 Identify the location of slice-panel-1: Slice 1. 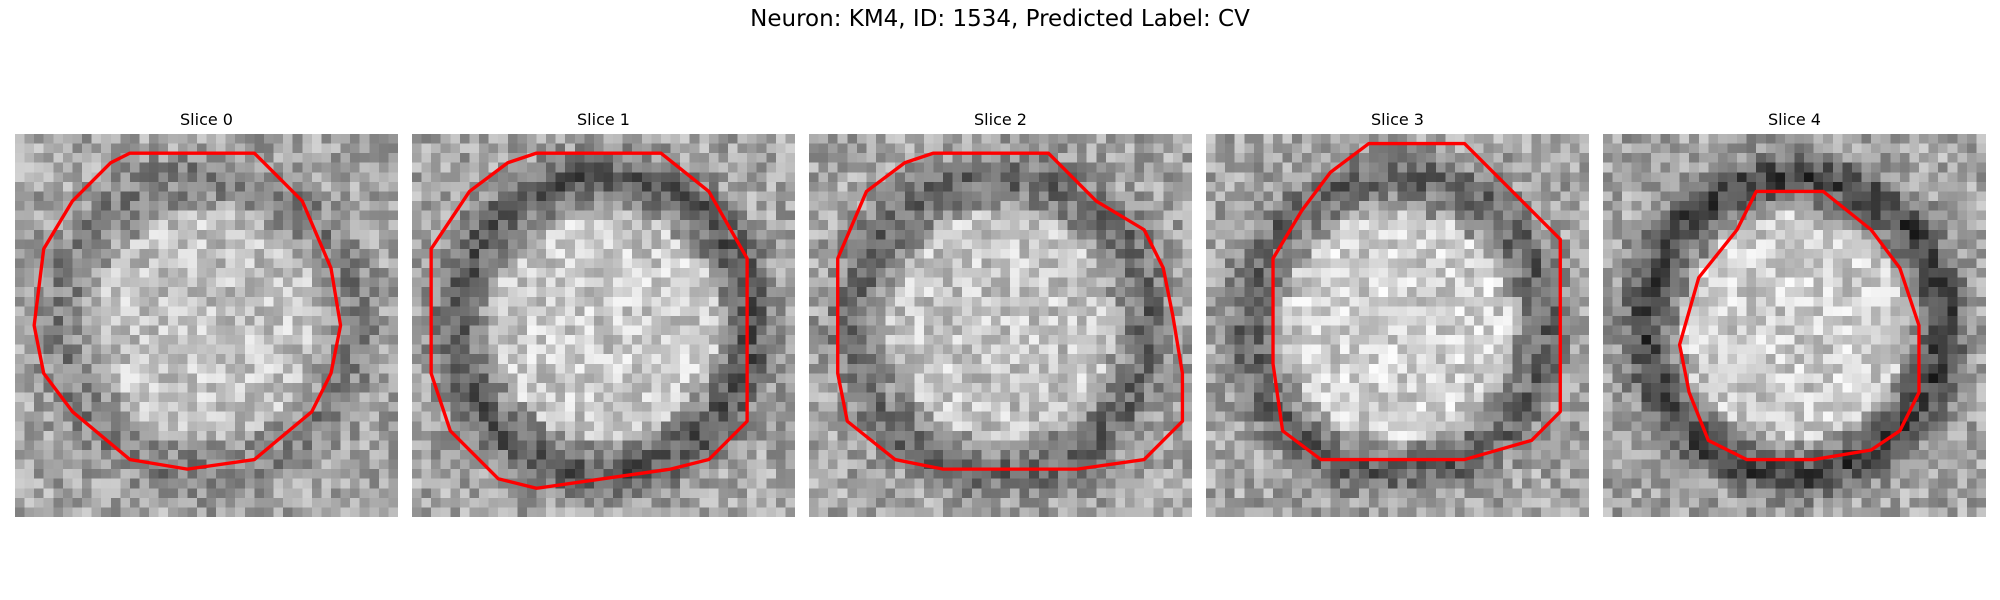
(603, 312).